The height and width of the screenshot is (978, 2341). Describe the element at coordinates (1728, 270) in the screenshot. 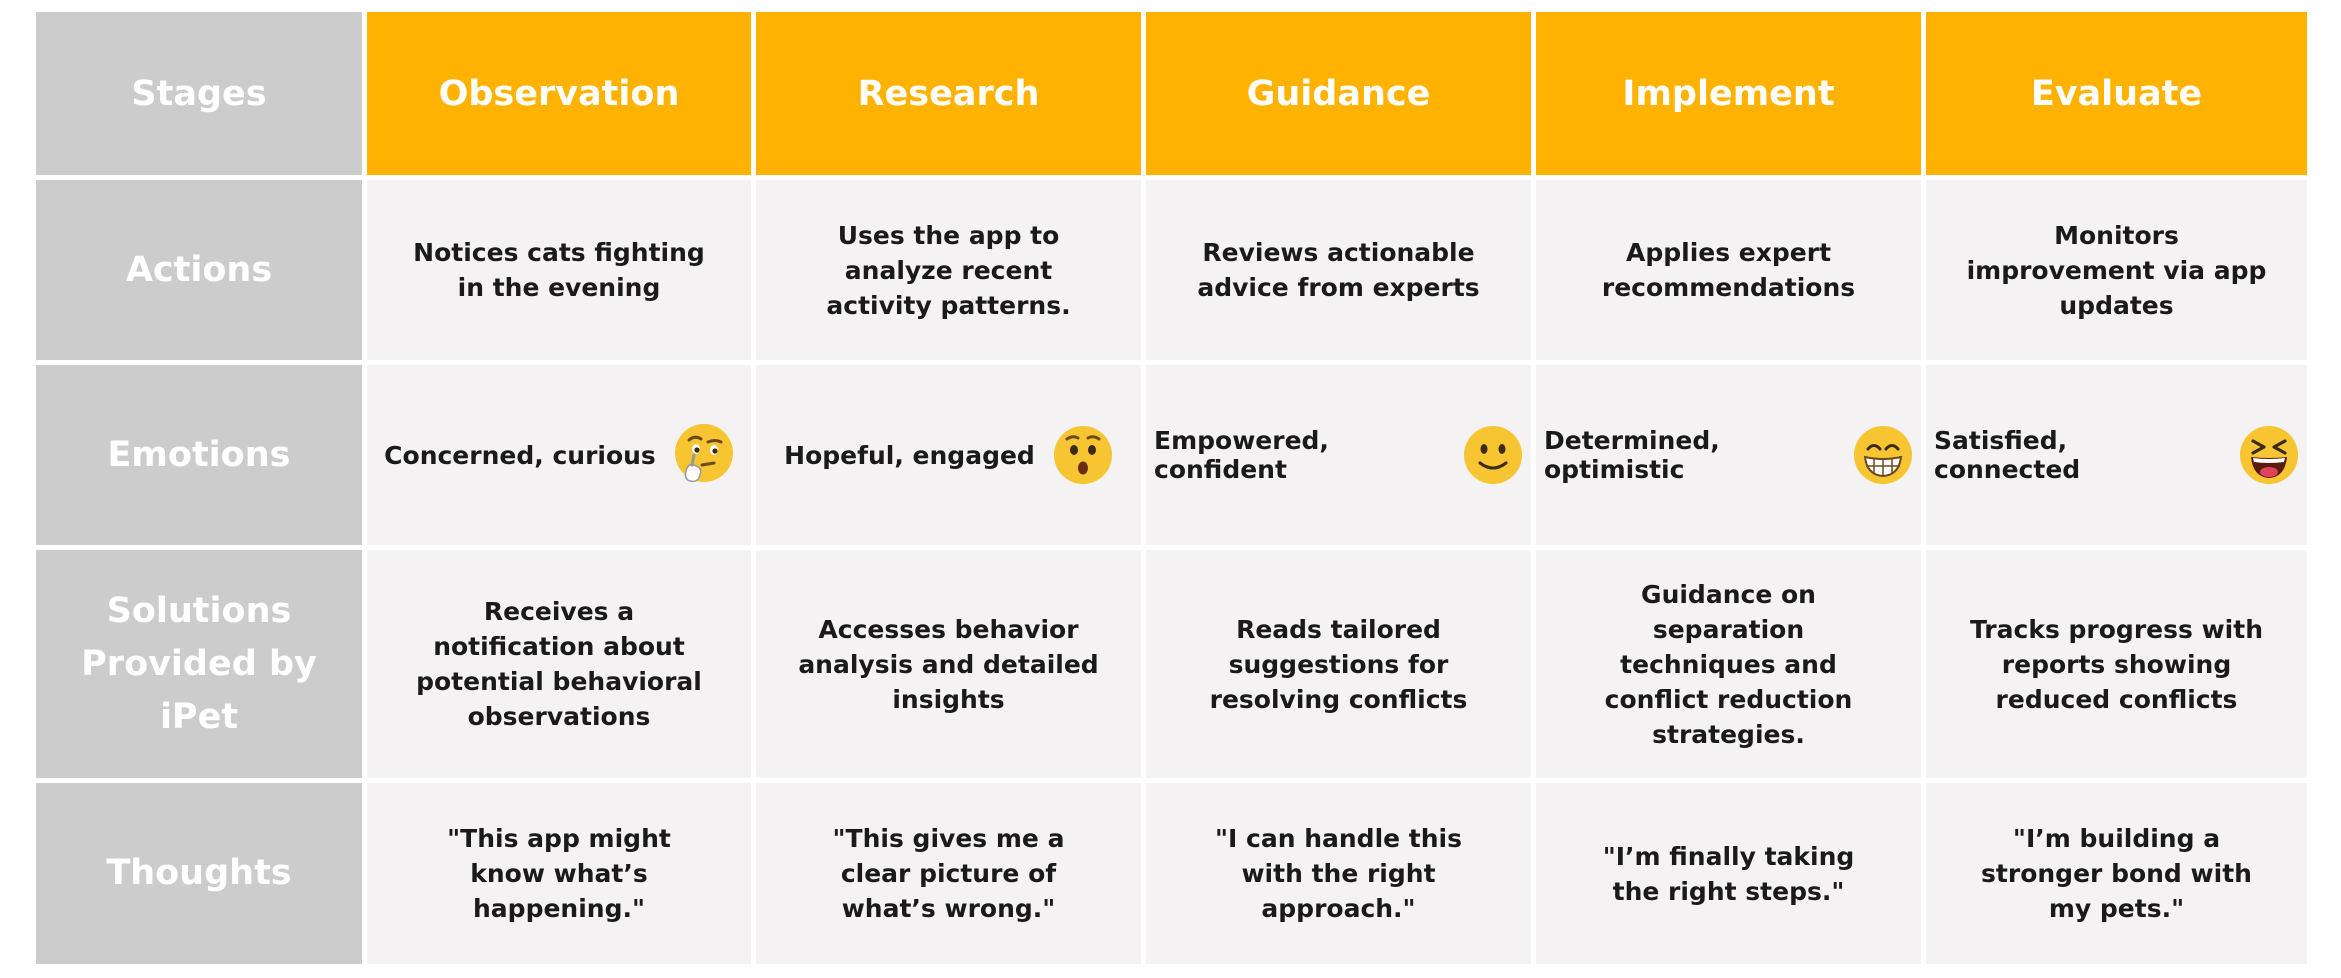

I see `actions-implement-cell: Applies expert recommendations` at that location.